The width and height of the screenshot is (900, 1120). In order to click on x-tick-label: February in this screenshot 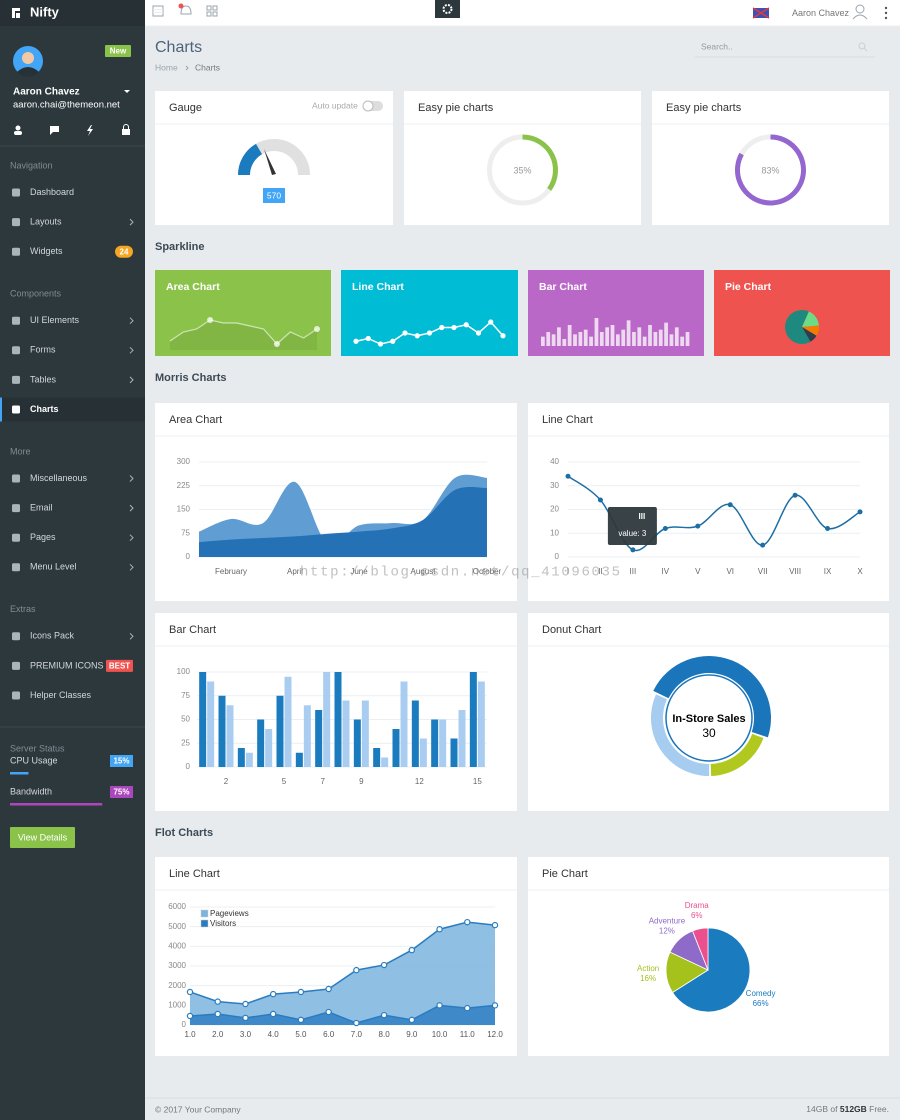, I will do `click(231, 571)`.